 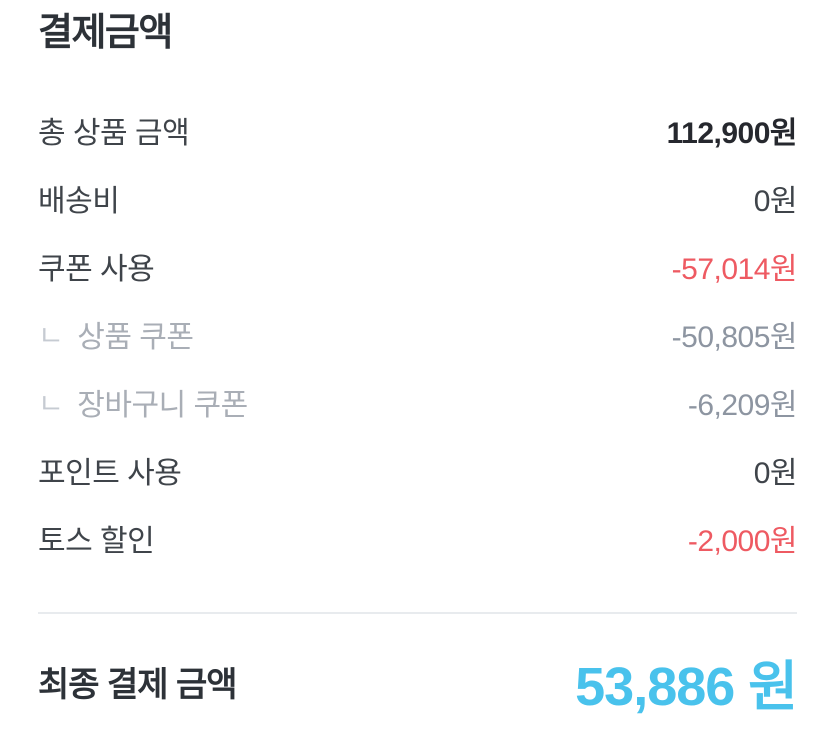 I want to click on sub-row-label-text: 상품 쿠폰, so click(x=135, y=337).